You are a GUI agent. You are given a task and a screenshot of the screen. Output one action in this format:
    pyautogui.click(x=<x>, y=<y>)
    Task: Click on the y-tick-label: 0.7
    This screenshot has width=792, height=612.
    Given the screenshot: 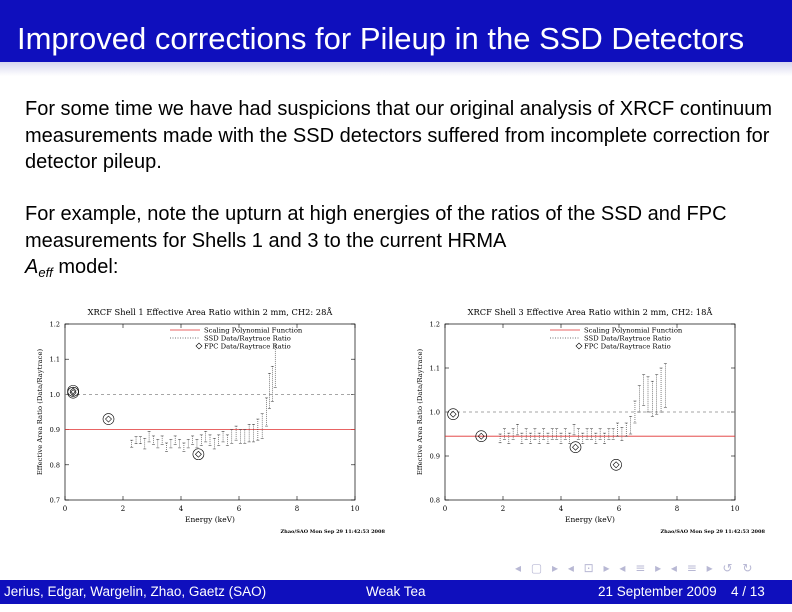 What is the action you would take?
    pyautogui.click(x=55, y=501)
    